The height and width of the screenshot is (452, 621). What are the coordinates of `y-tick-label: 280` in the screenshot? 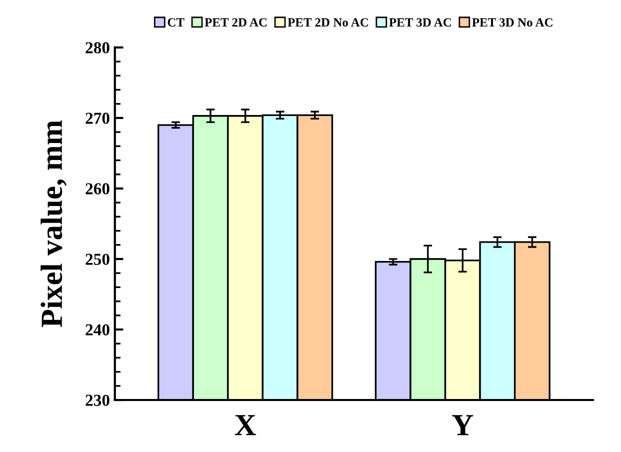 It's located at (98, 48).